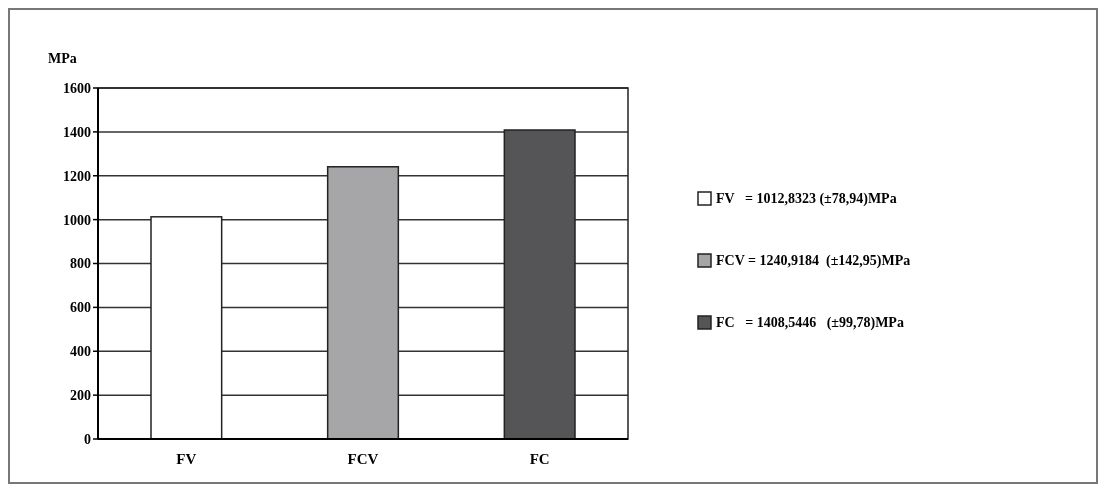 The height and width of the screenshot is (492, 1107). Describe the element at coordinates (363, 459) in the screenshot. I see `x-tick-label: FCV` at that location.